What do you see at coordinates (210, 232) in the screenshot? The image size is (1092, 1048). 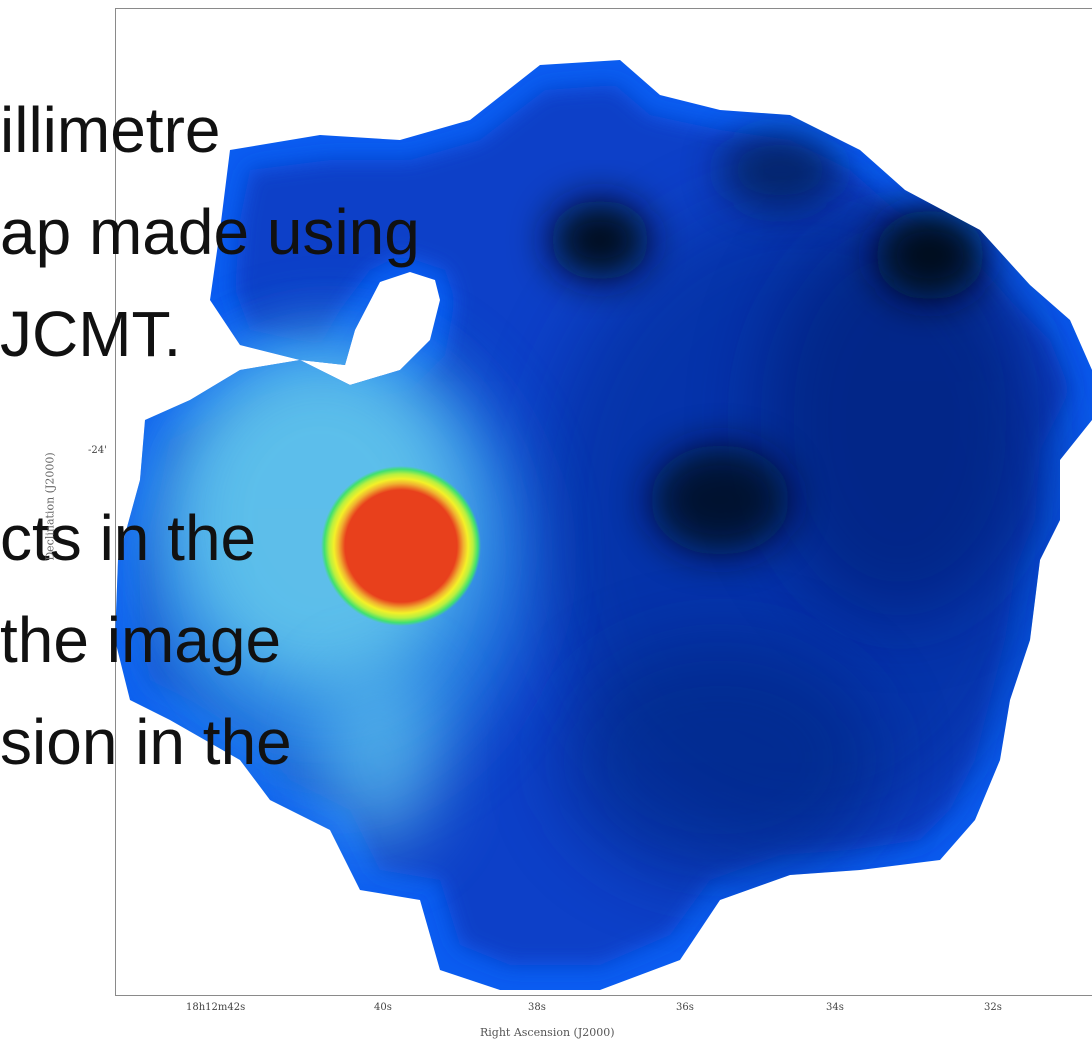 I see `slide-text-line: ap made using` at bounding box center [210, 232].